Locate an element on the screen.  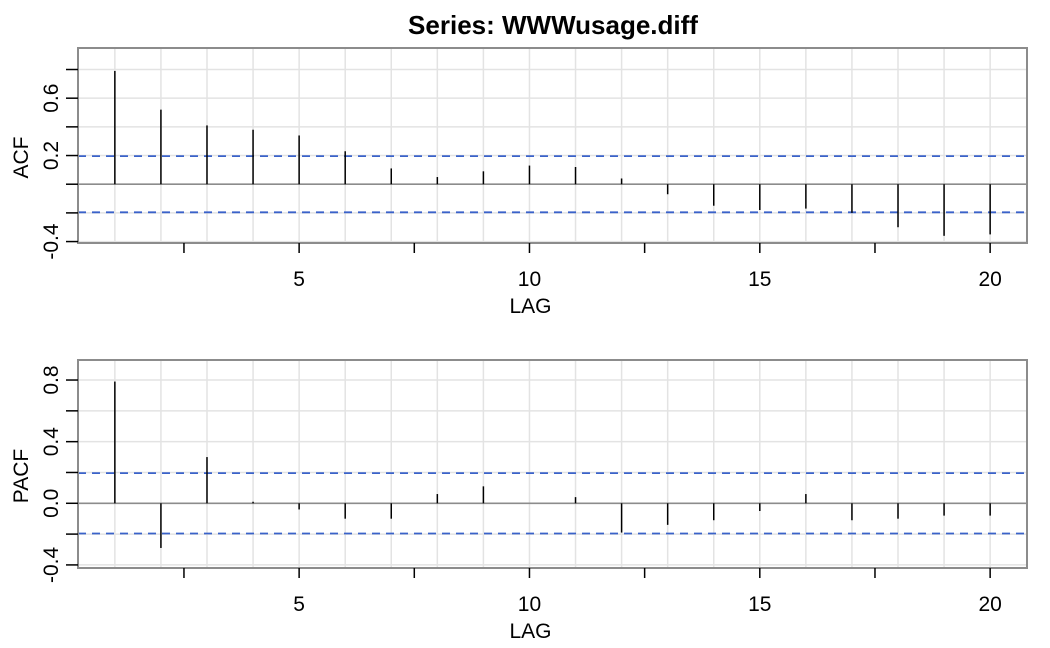
y-tick-label: 0.0 is located at coordinates (51, 503).